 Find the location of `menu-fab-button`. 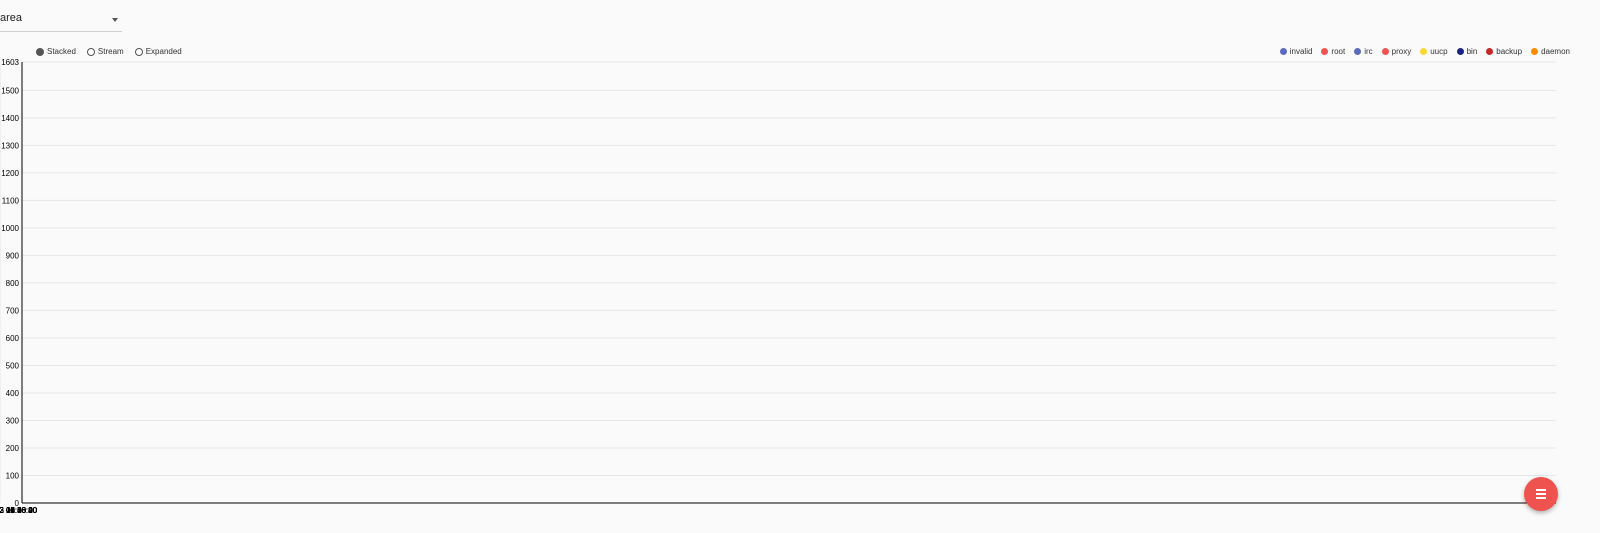

menu-fab-button is located at coordinates (1541, 494).